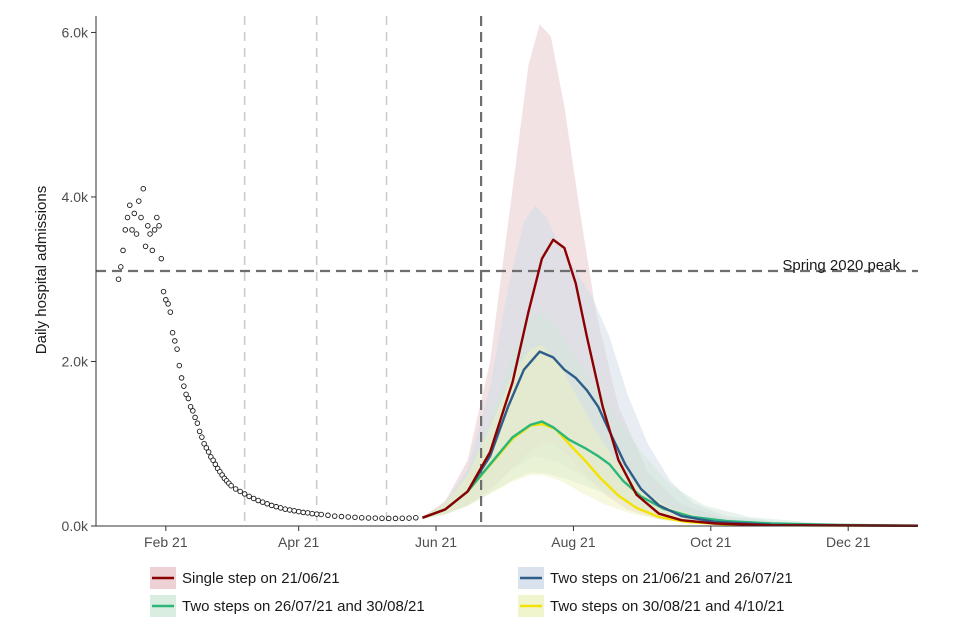 This screenshot has width=960, height=640. What do you see at coordinates (166, 542) in the screenshot?
I see `x-tick-label: Feb 21` at bounding box center [166, 542].